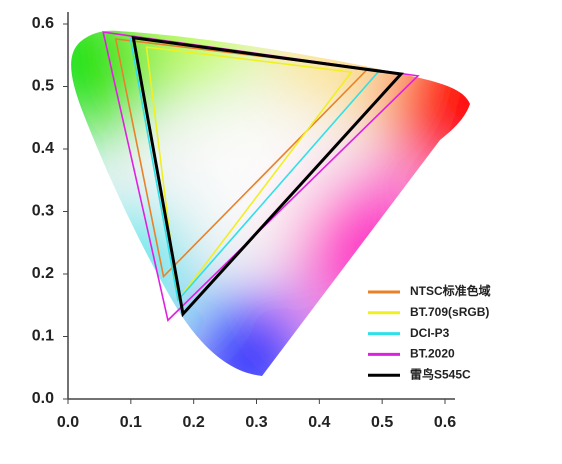  Describe the element at coordinates (68, 422) in the screenshot. I see `x-tick-label: 0.0` at that location.